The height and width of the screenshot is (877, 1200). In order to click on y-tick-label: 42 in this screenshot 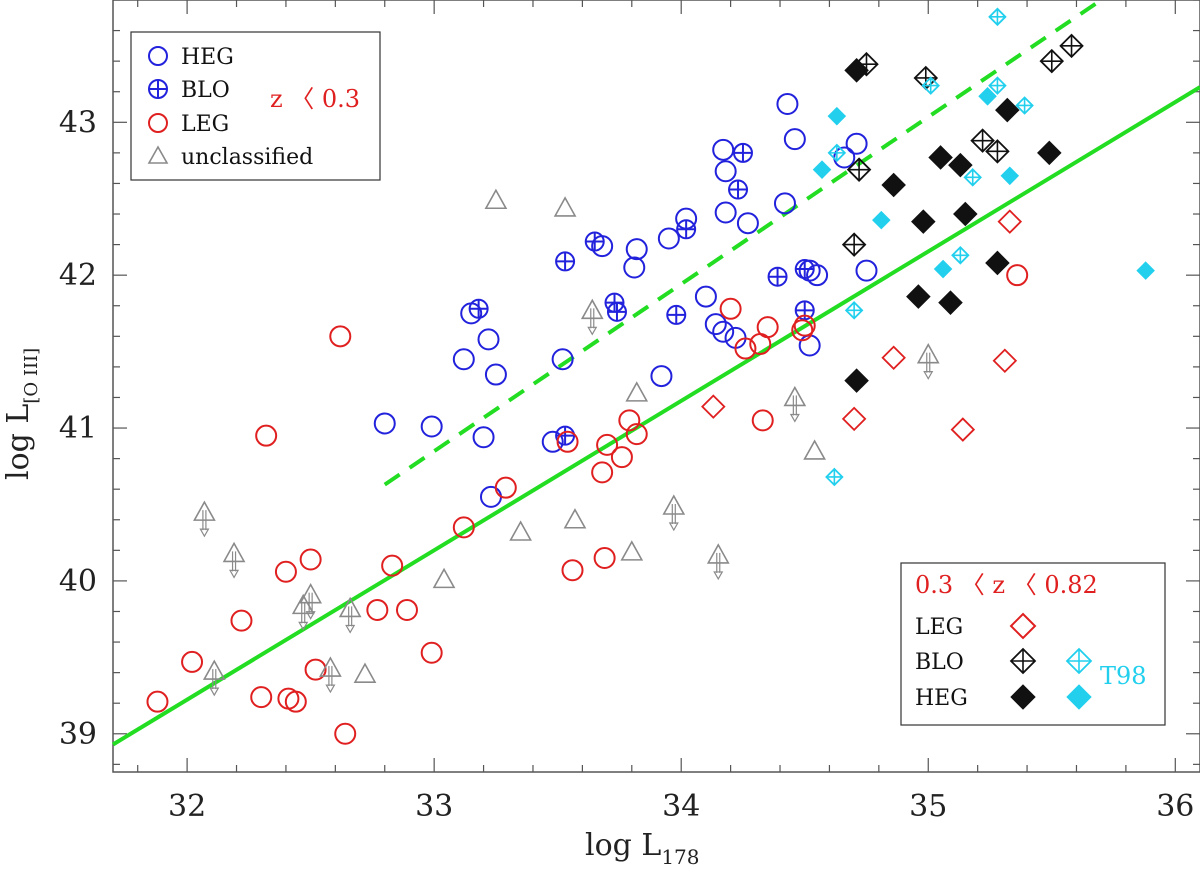, I will do `click(78, 275)`.